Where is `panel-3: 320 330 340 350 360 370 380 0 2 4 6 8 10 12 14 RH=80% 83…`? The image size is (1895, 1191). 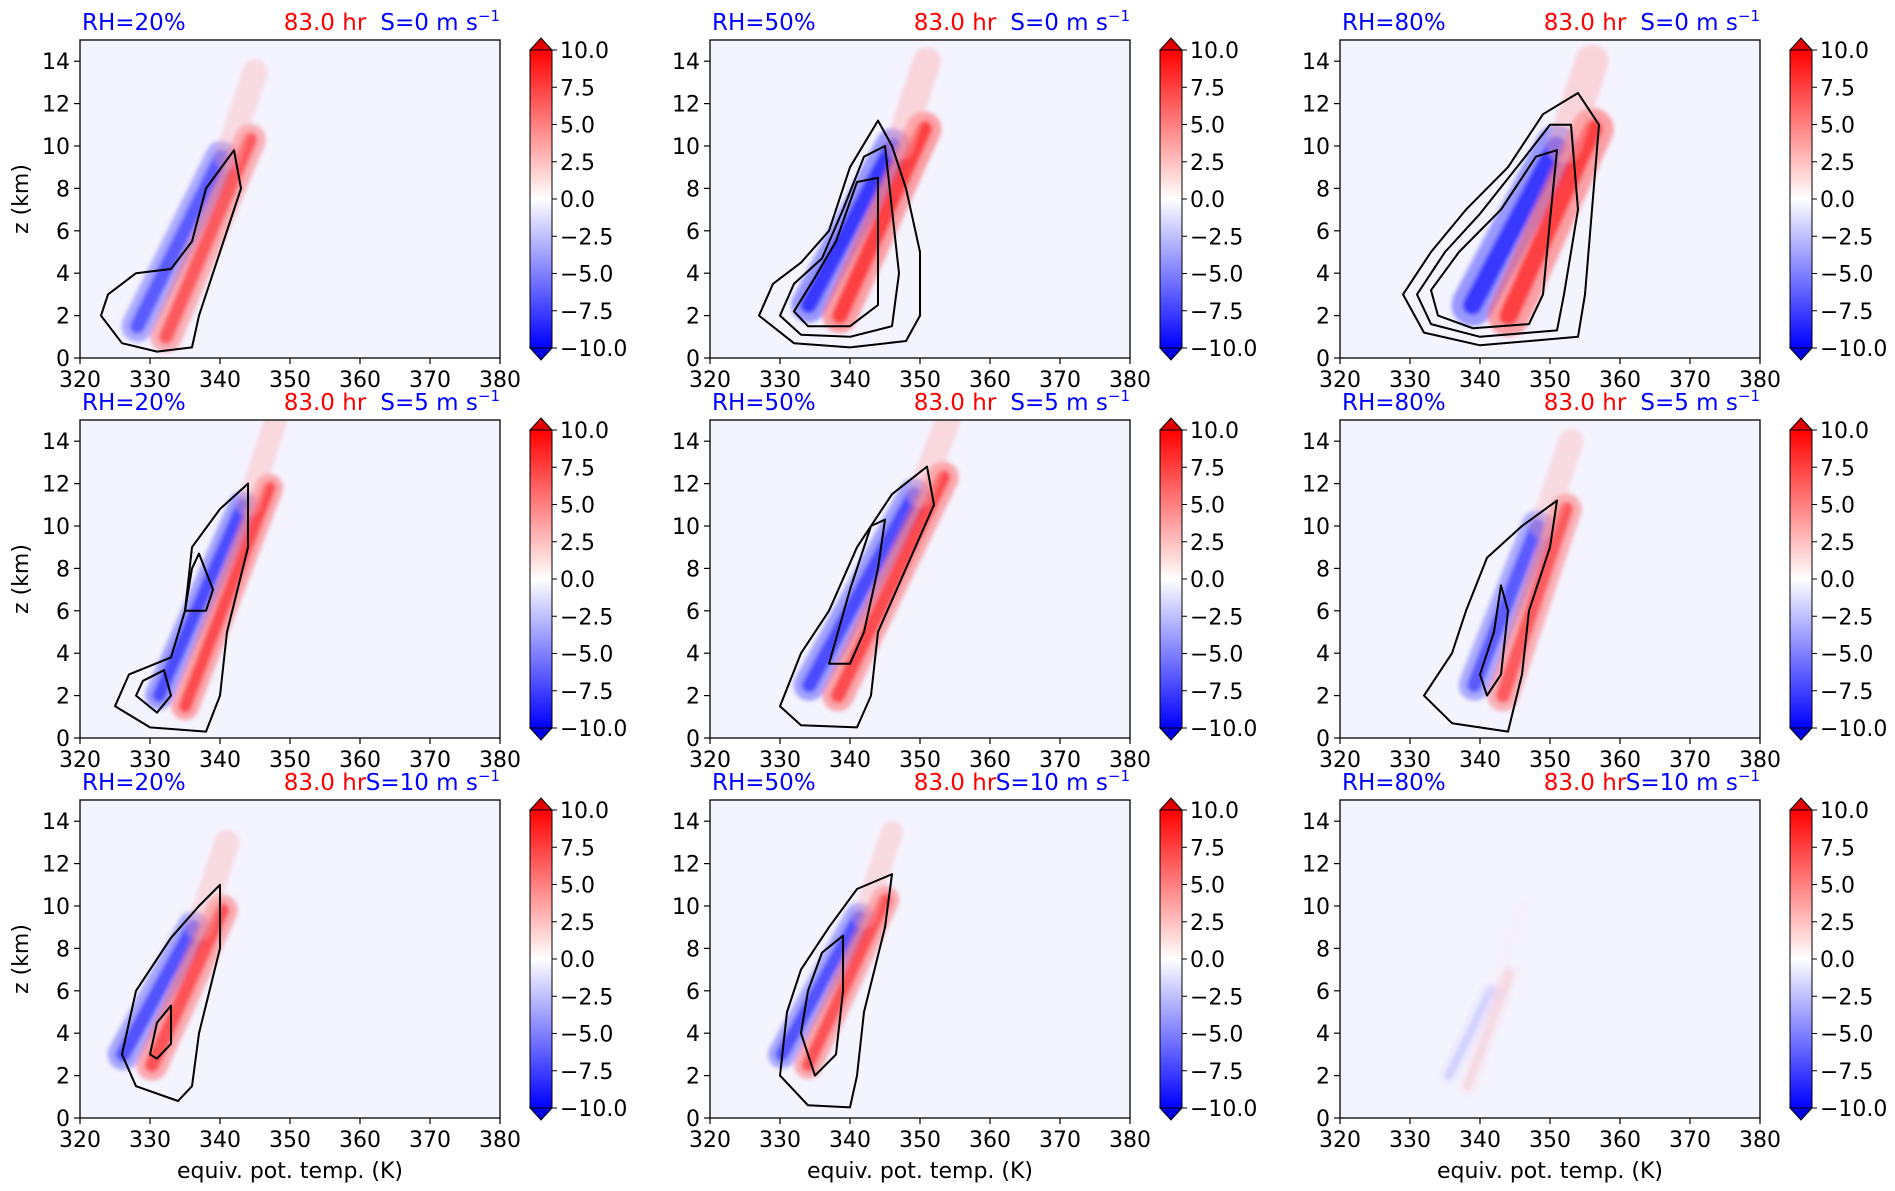 panel-3: 320 330 340 350 360 370 380 0 2 4 6 8 10 12 14 RH=80% 83… is located at coordinates (1594, 200).